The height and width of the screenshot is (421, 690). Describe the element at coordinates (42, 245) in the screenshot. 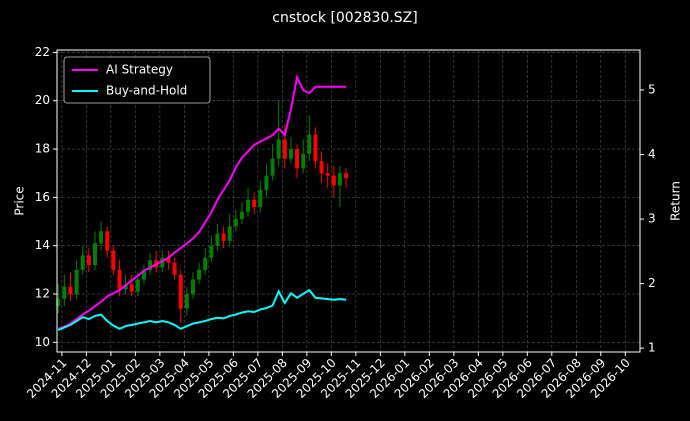

I see `y-tick-label: 14` at that location.